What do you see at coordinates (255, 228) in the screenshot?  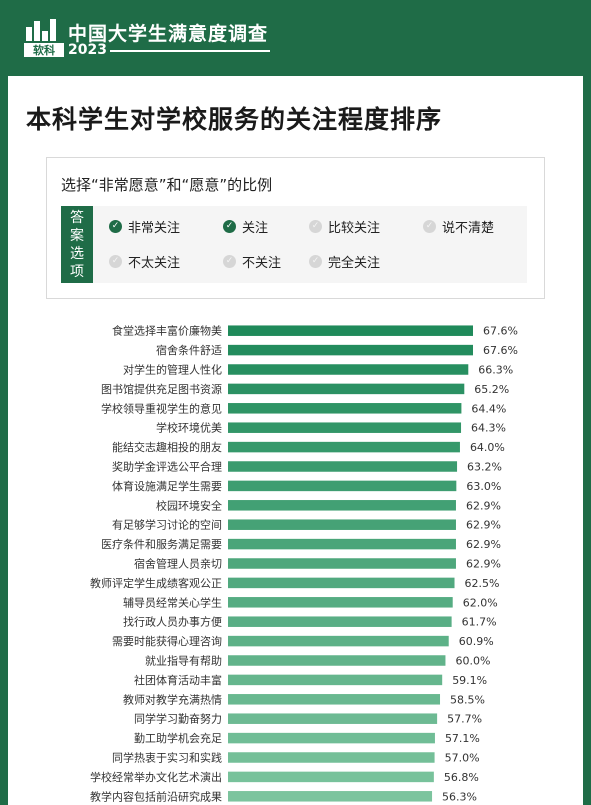 I see `option-label: 关注` at bounding box center [255, 228].